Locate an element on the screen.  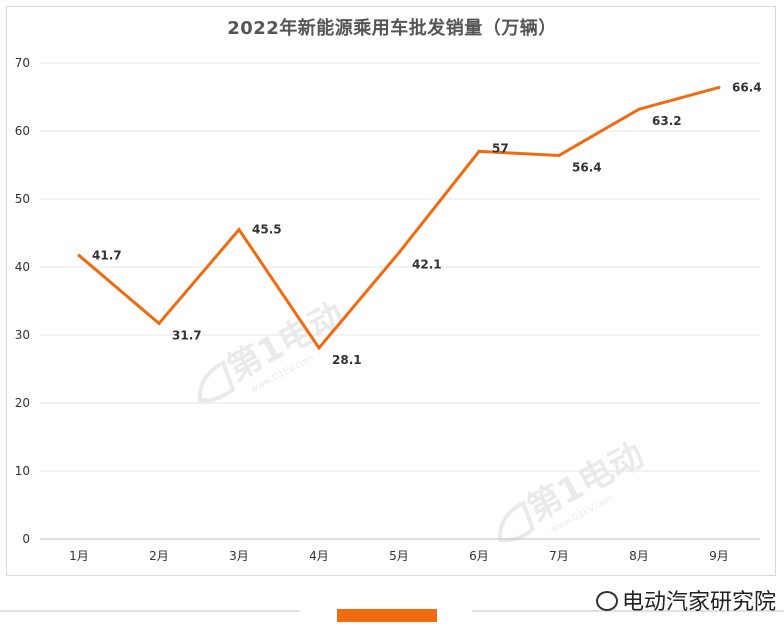
data-label: 31.7 is located at coordinates (187, 335).